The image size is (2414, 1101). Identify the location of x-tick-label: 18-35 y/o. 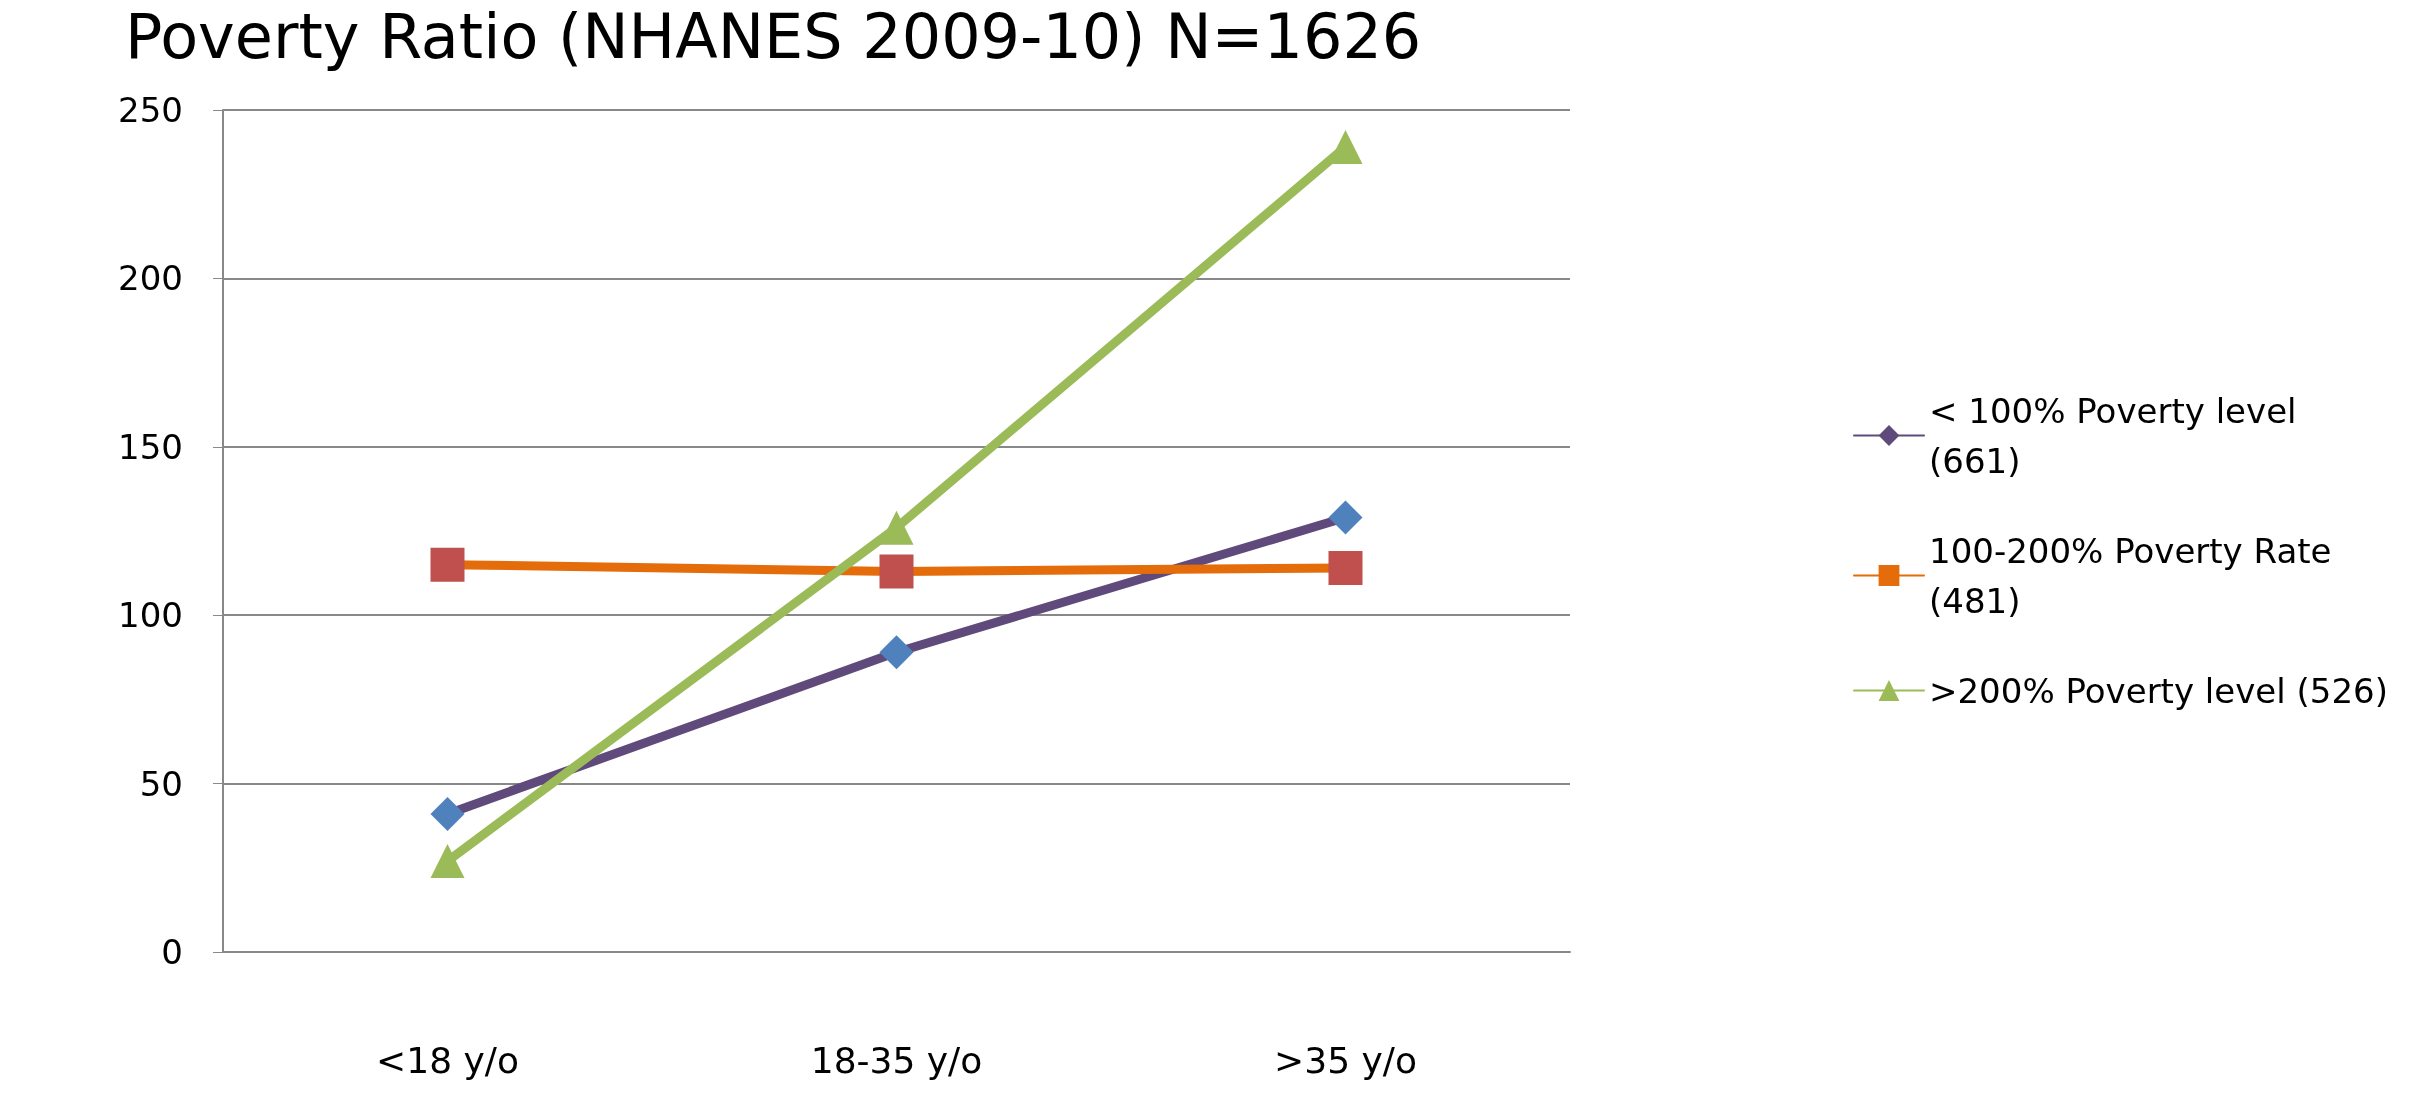
(896, 1060).